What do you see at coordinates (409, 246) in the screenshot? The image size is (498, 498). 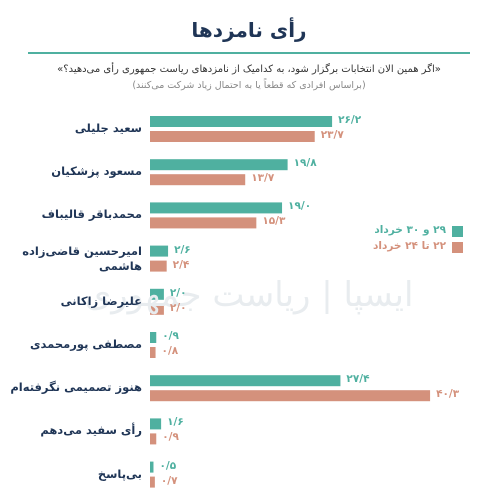 I see `legend-label: ۲۲ تا ۲۴ خرداد` at bounding box center [409, 246].